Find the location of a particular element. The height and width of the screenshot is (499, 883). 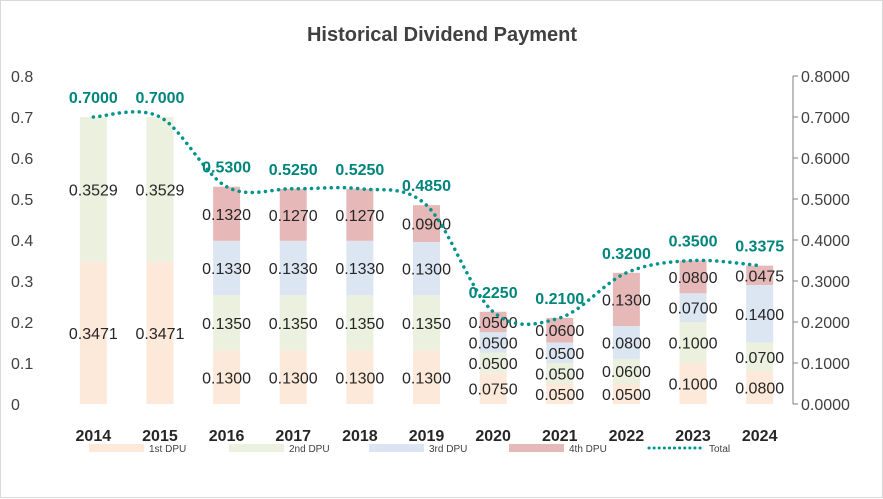

y-left-tick: 0.6 is located at coordinates (22, 159).